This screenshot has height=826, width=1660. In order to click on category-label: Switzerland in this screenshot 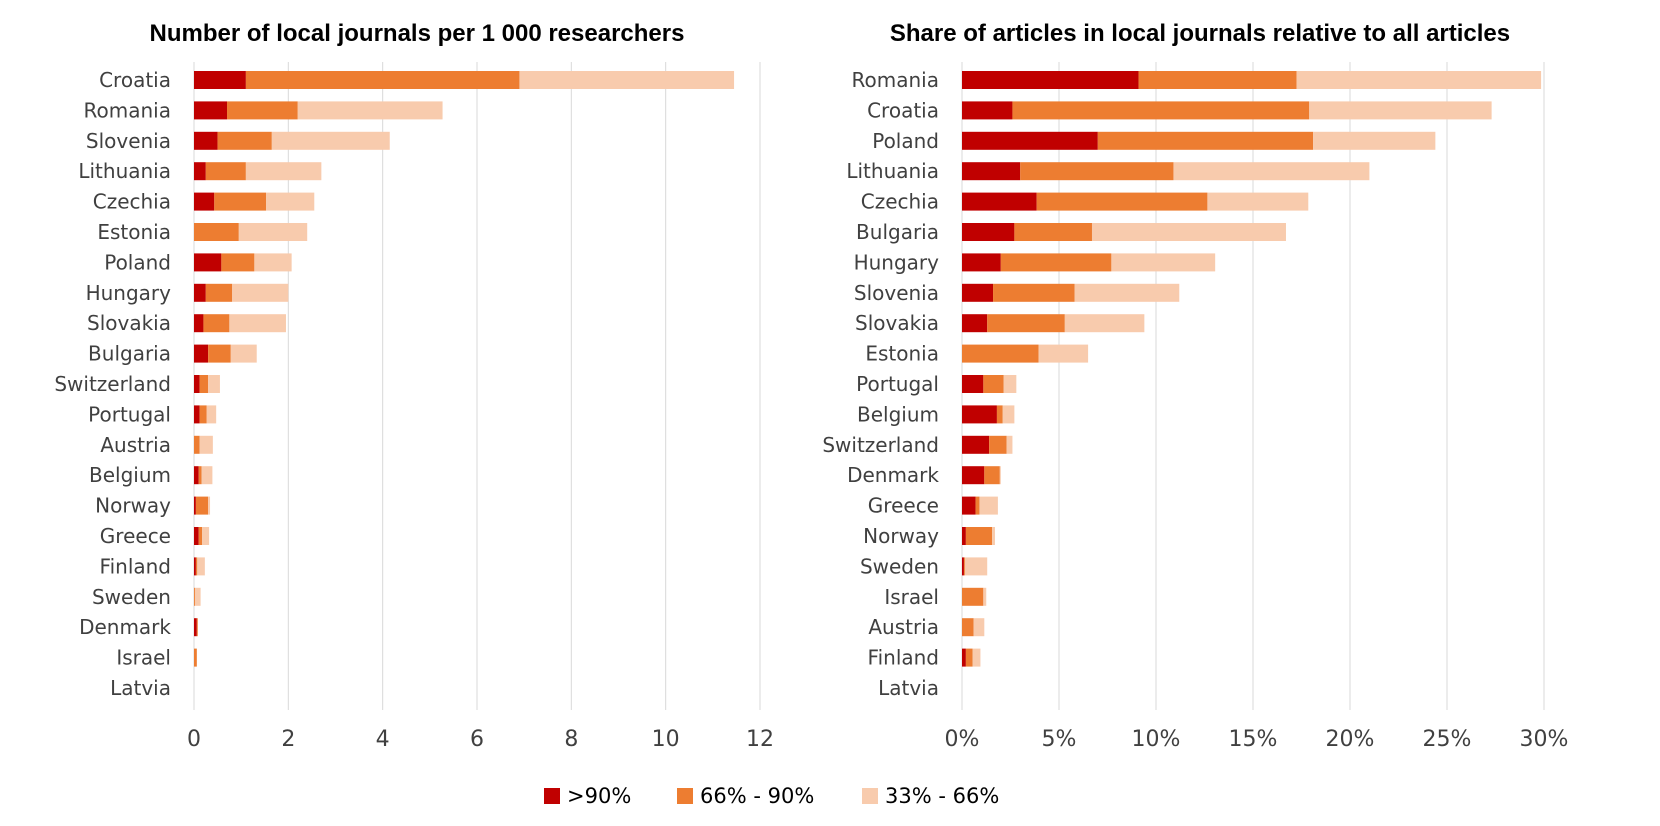, I will do `click(112, 384)`.